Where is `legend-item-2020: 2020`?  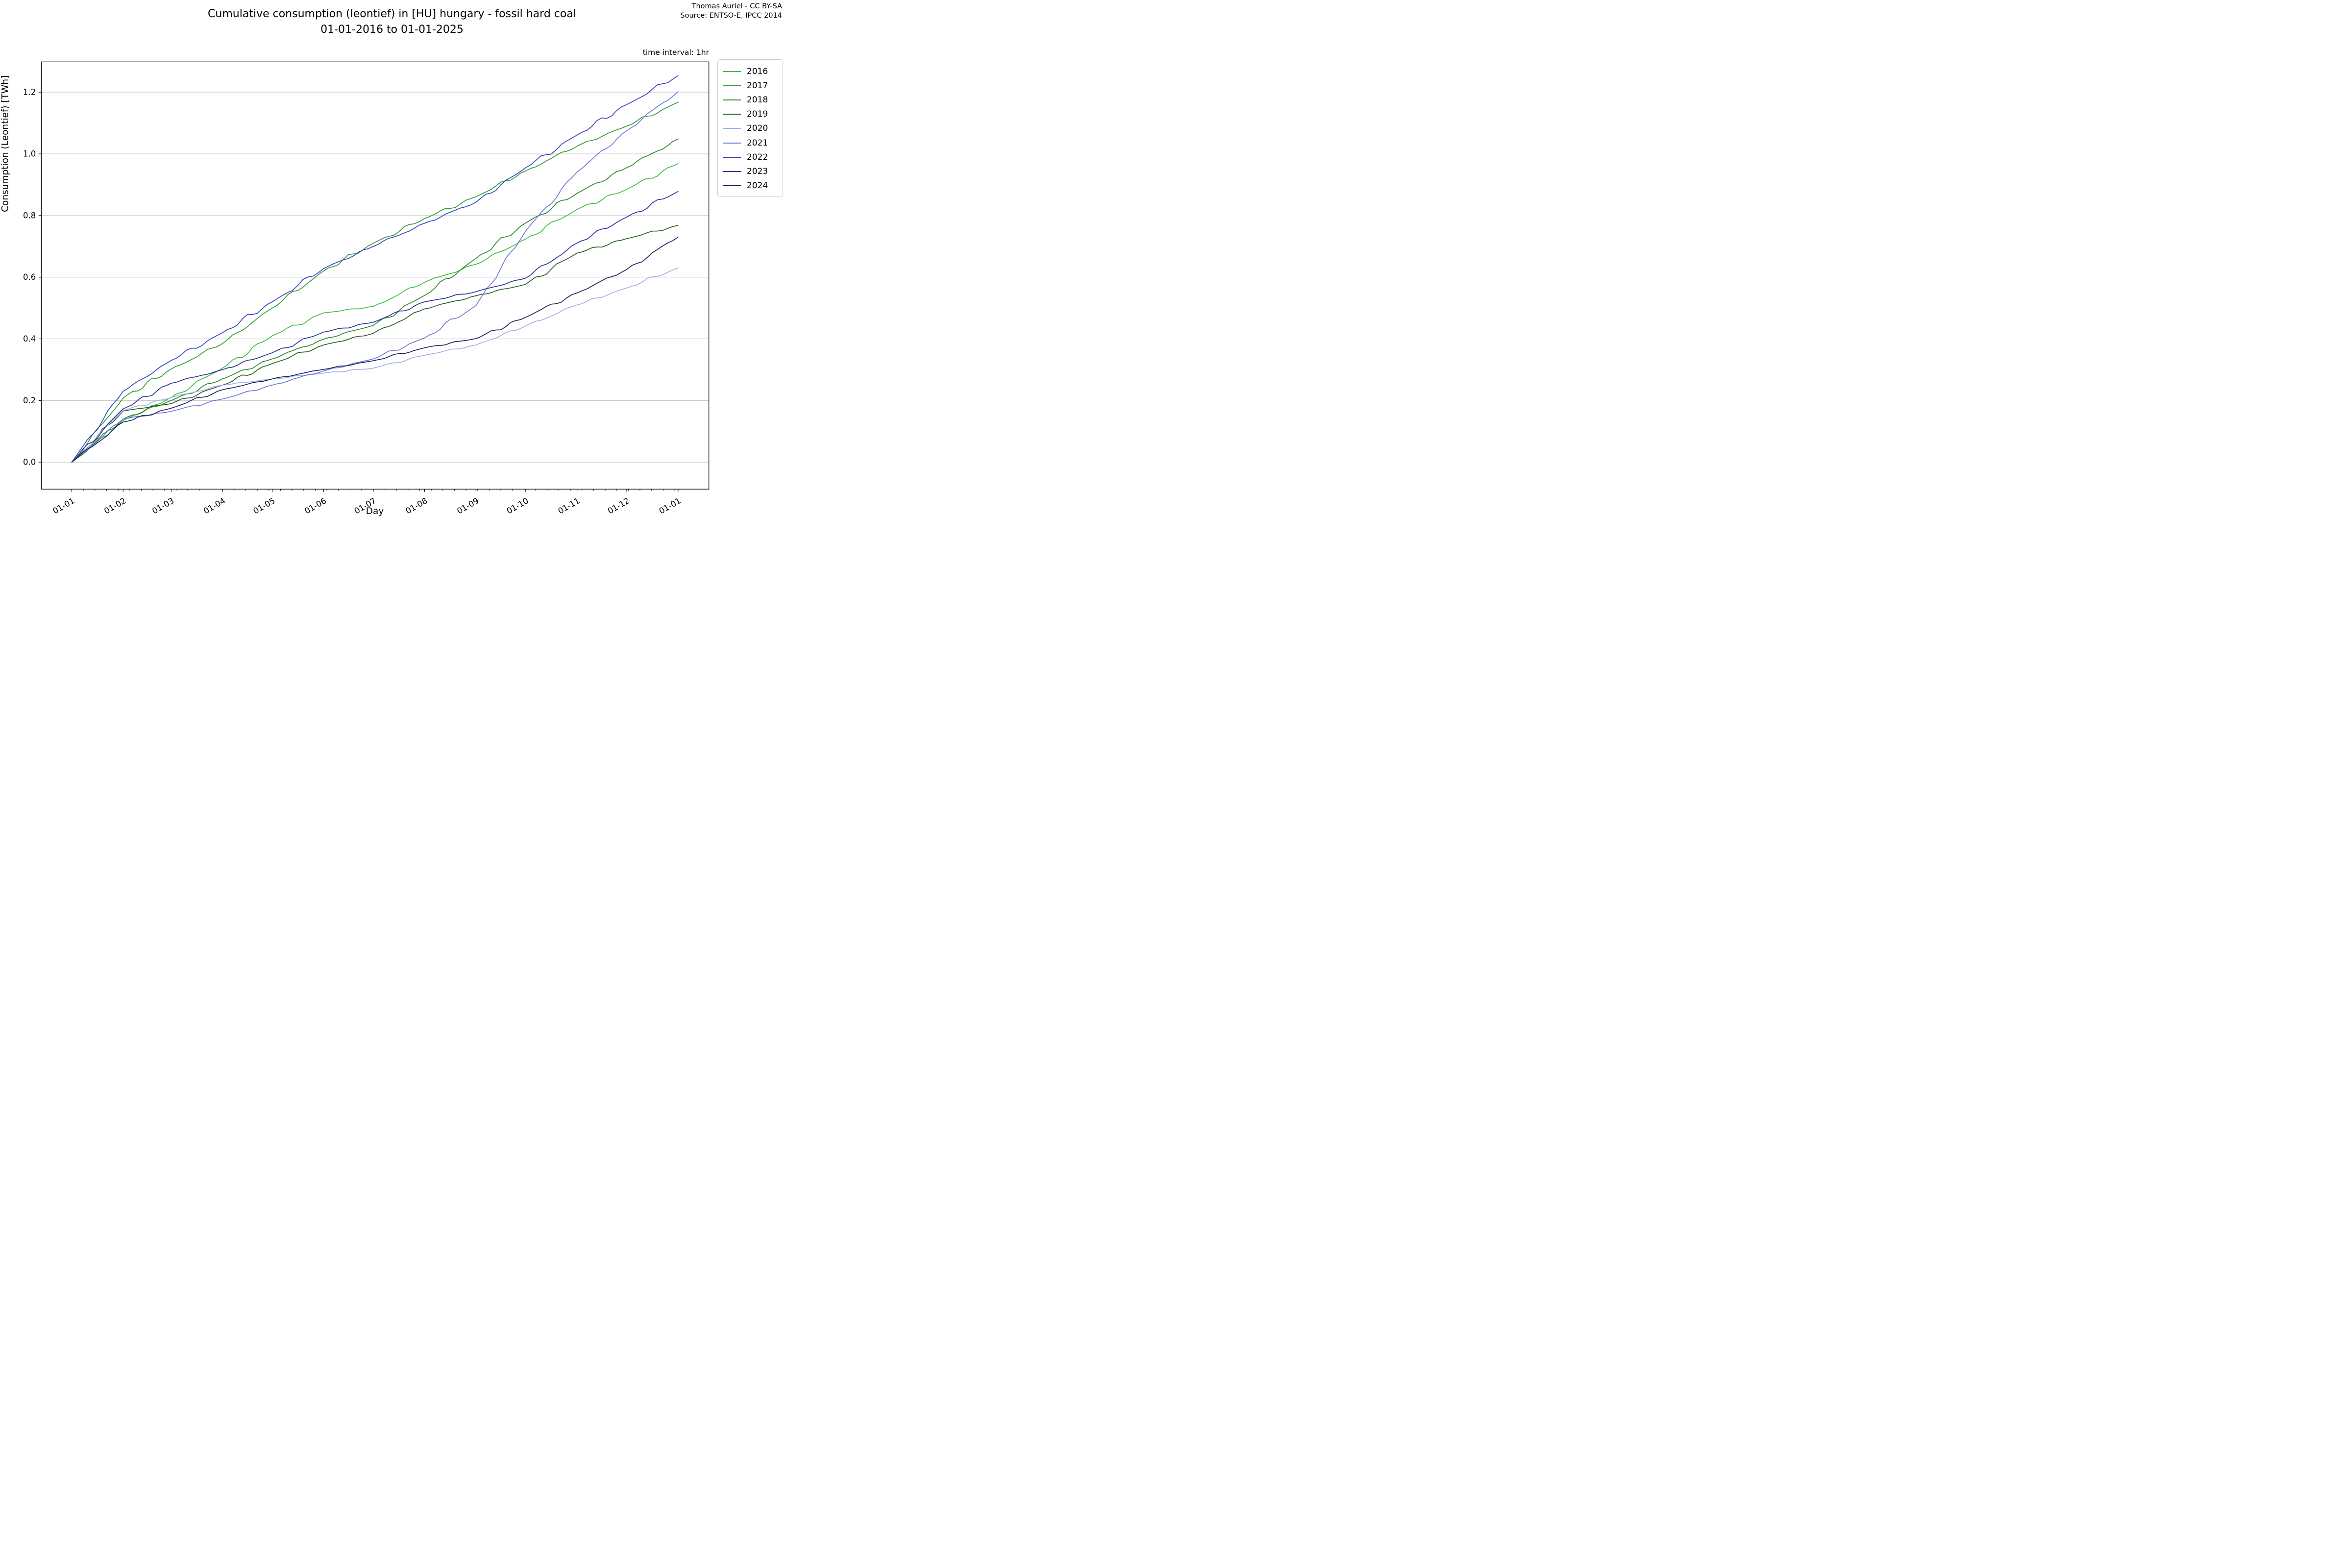 legend-item-2020: 2020 is located at coordinates (750, 129).